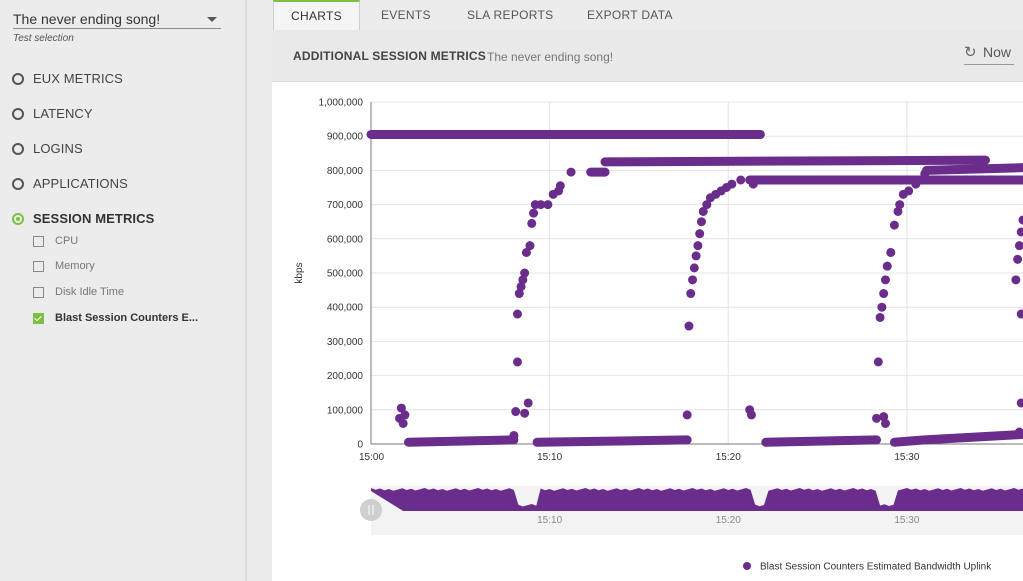 The width and height of the screenshot is (1023, 581). I want to click on tab-charts: CHARTS, so click(316, 15).